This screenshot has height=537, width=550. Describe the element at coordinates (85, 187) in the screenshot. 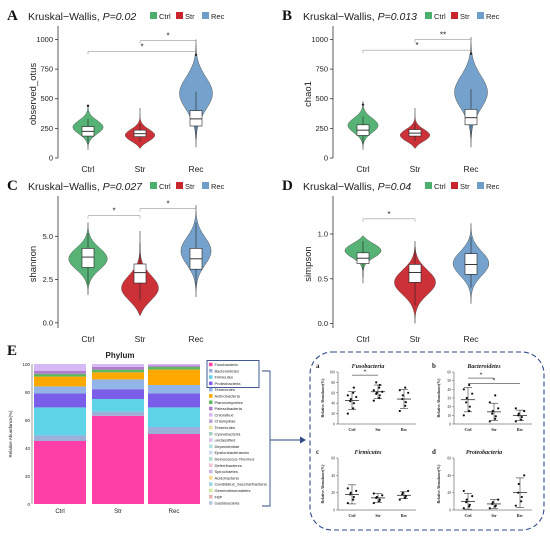

I see `panel-title: Kruskal−Wallis, P=0.027` at that location.